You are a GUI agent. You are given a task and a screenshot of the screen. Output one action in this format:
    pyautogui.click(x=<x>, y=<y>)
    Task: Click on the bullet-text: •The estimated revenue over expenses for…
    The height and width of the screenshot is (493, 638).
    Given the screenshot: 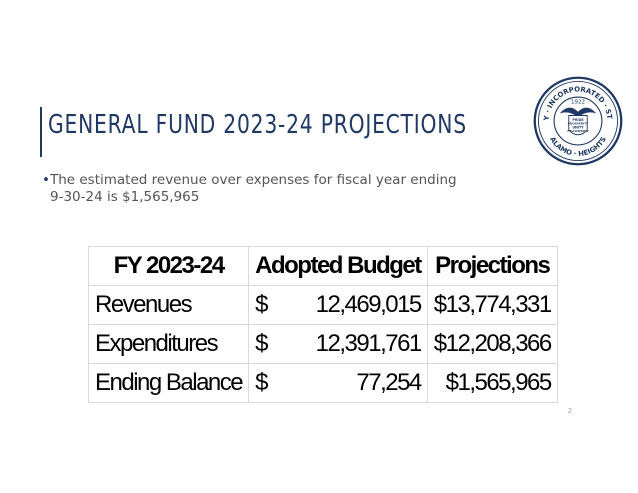 What is the action you would take?
    pyautogui.click(x=282, y=189)
    